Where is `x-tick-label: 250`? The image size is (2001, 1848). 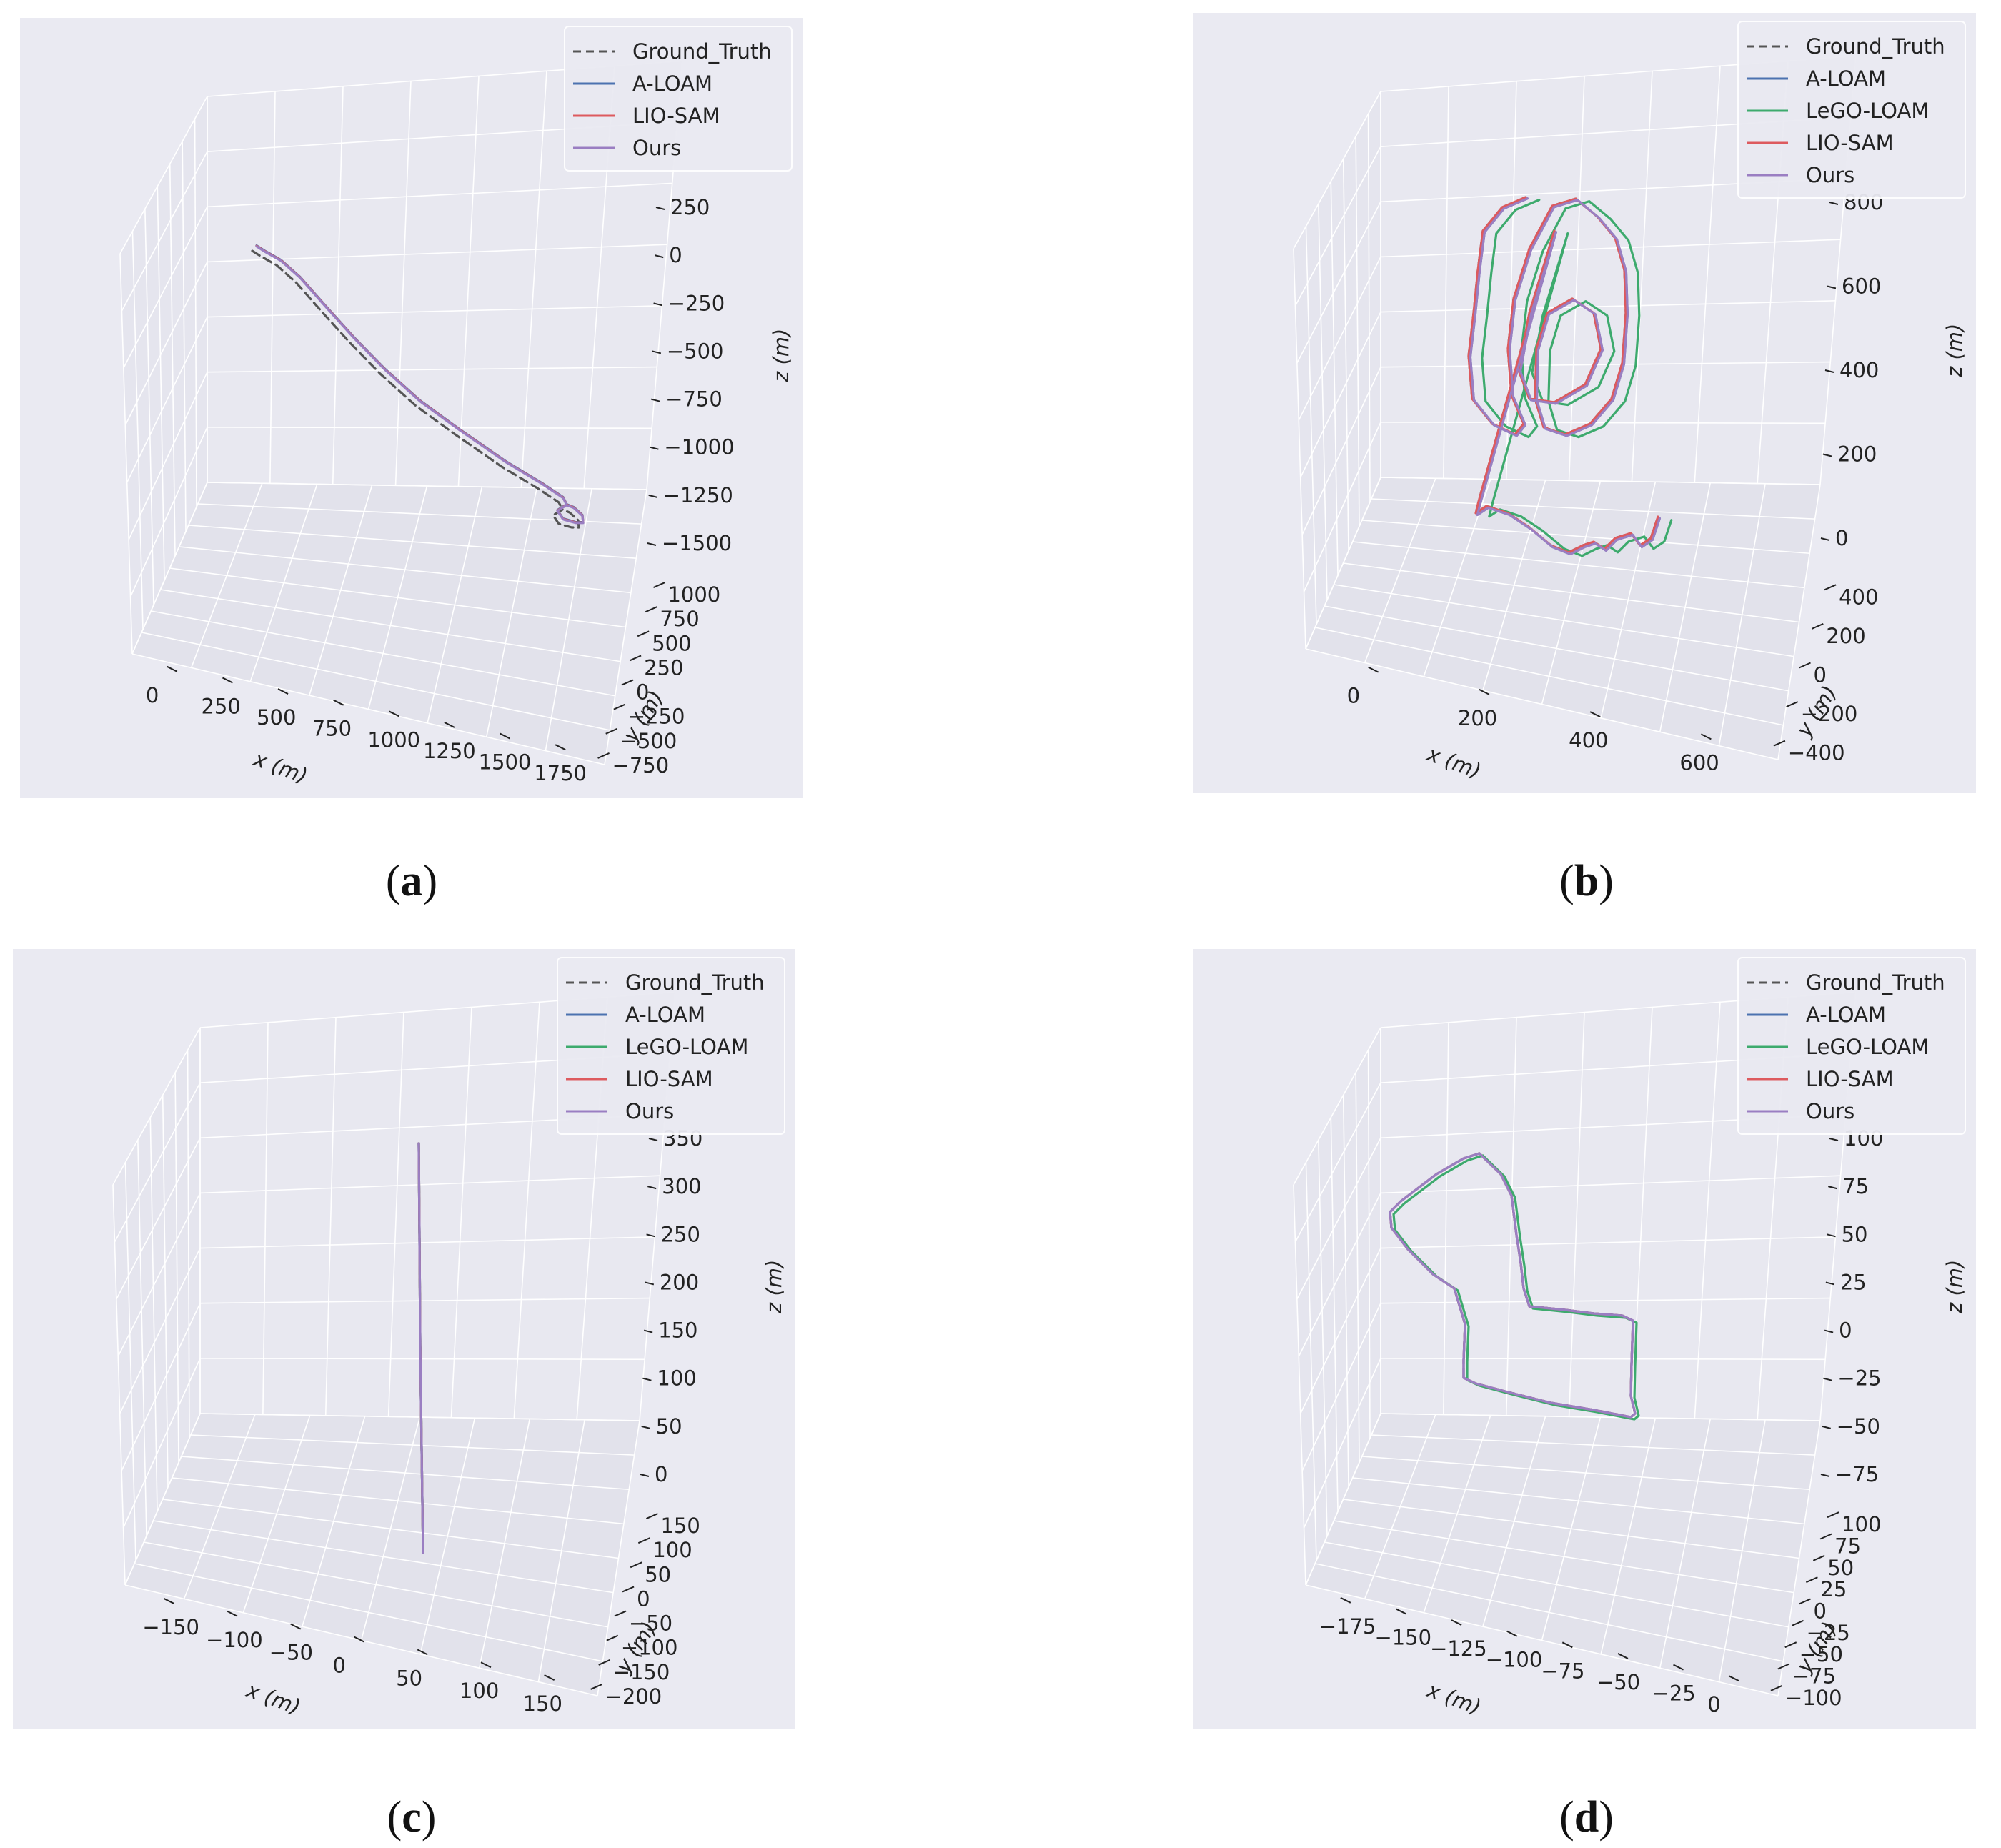
x-tick-label: 250 is located at coordinates (221, 706).